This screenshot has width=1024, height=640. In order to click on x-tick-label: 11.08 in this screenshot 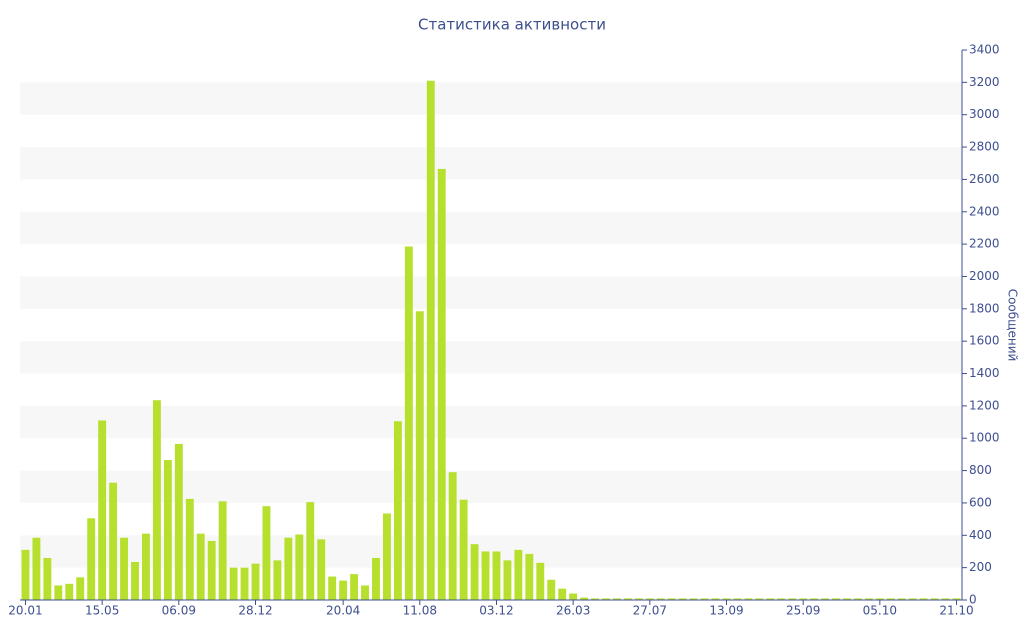, I will do `click(420, 611)`.